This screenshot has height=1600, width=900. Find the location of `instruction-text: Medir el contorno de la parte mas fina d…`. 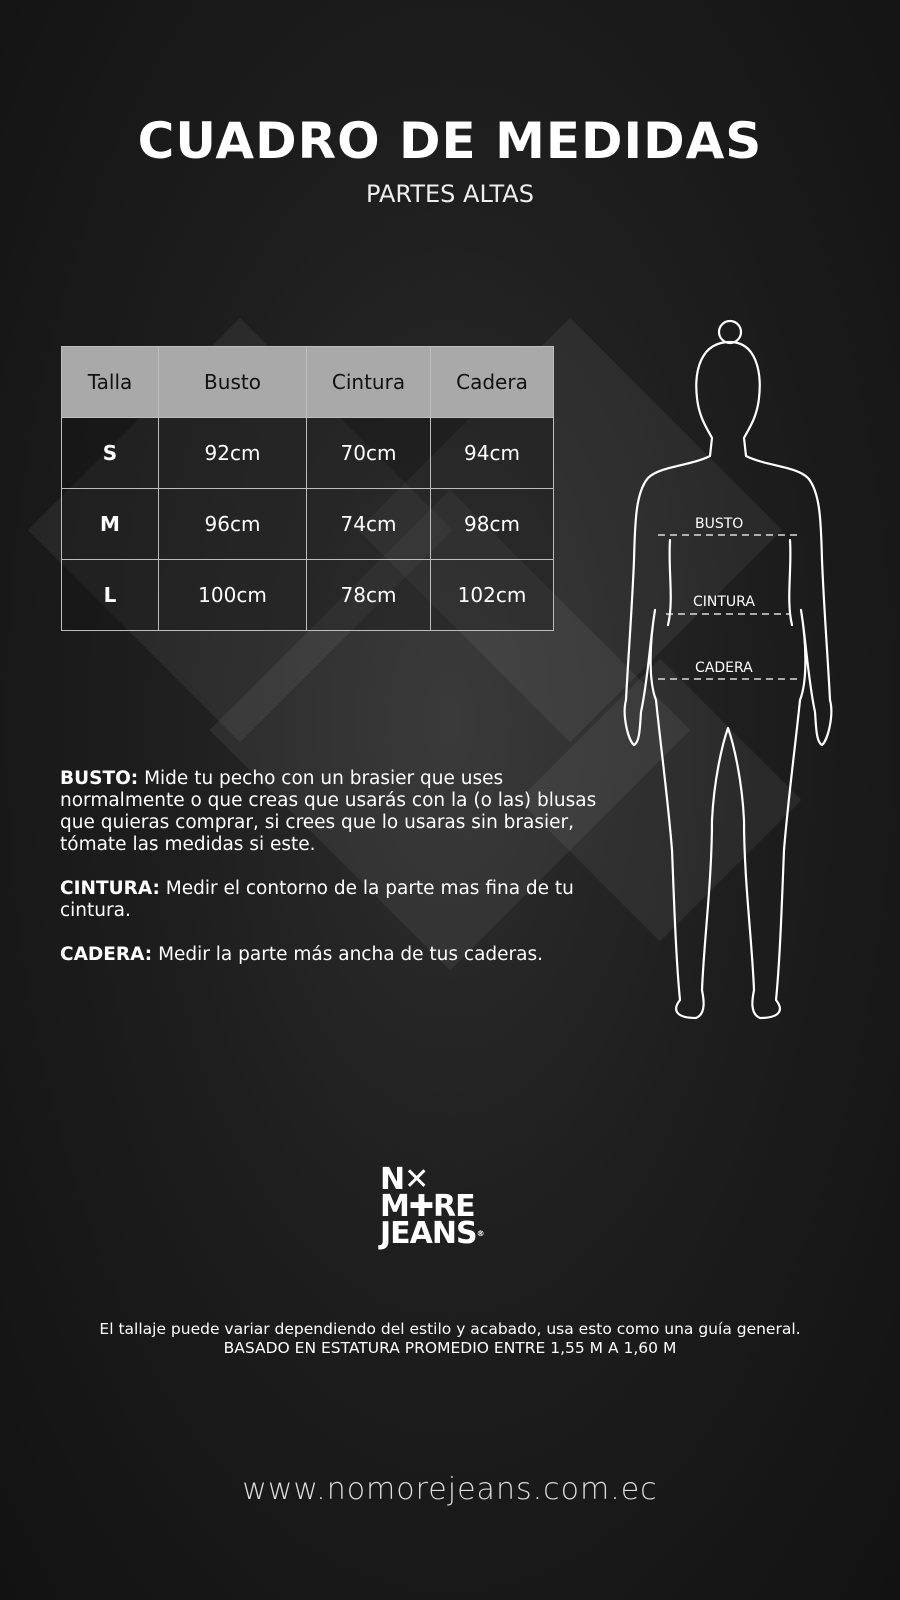

instruction-text: Medir el contorno de la parte mas fina d… is located at coordinates (317, 899).